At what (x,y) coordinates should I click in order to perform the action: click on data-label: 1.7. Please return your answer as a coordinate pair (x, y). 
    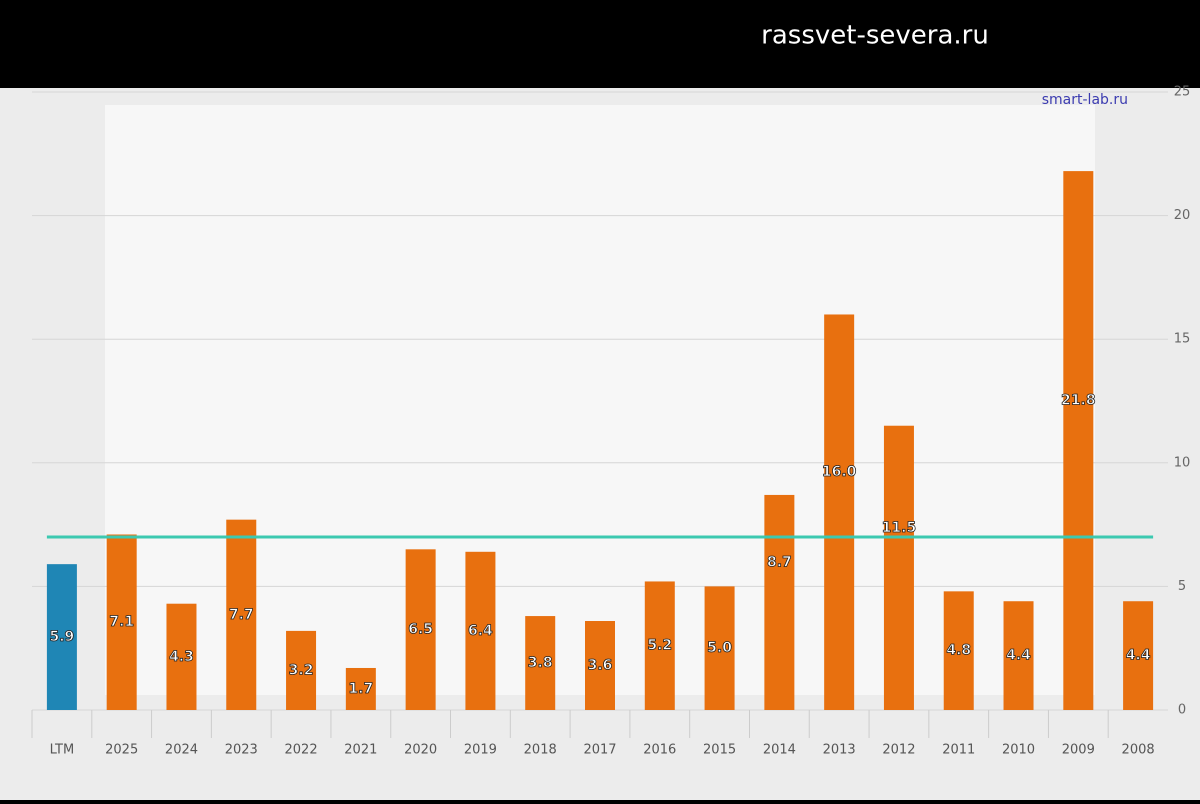
    Looking at the image, I should click on (360, 689).